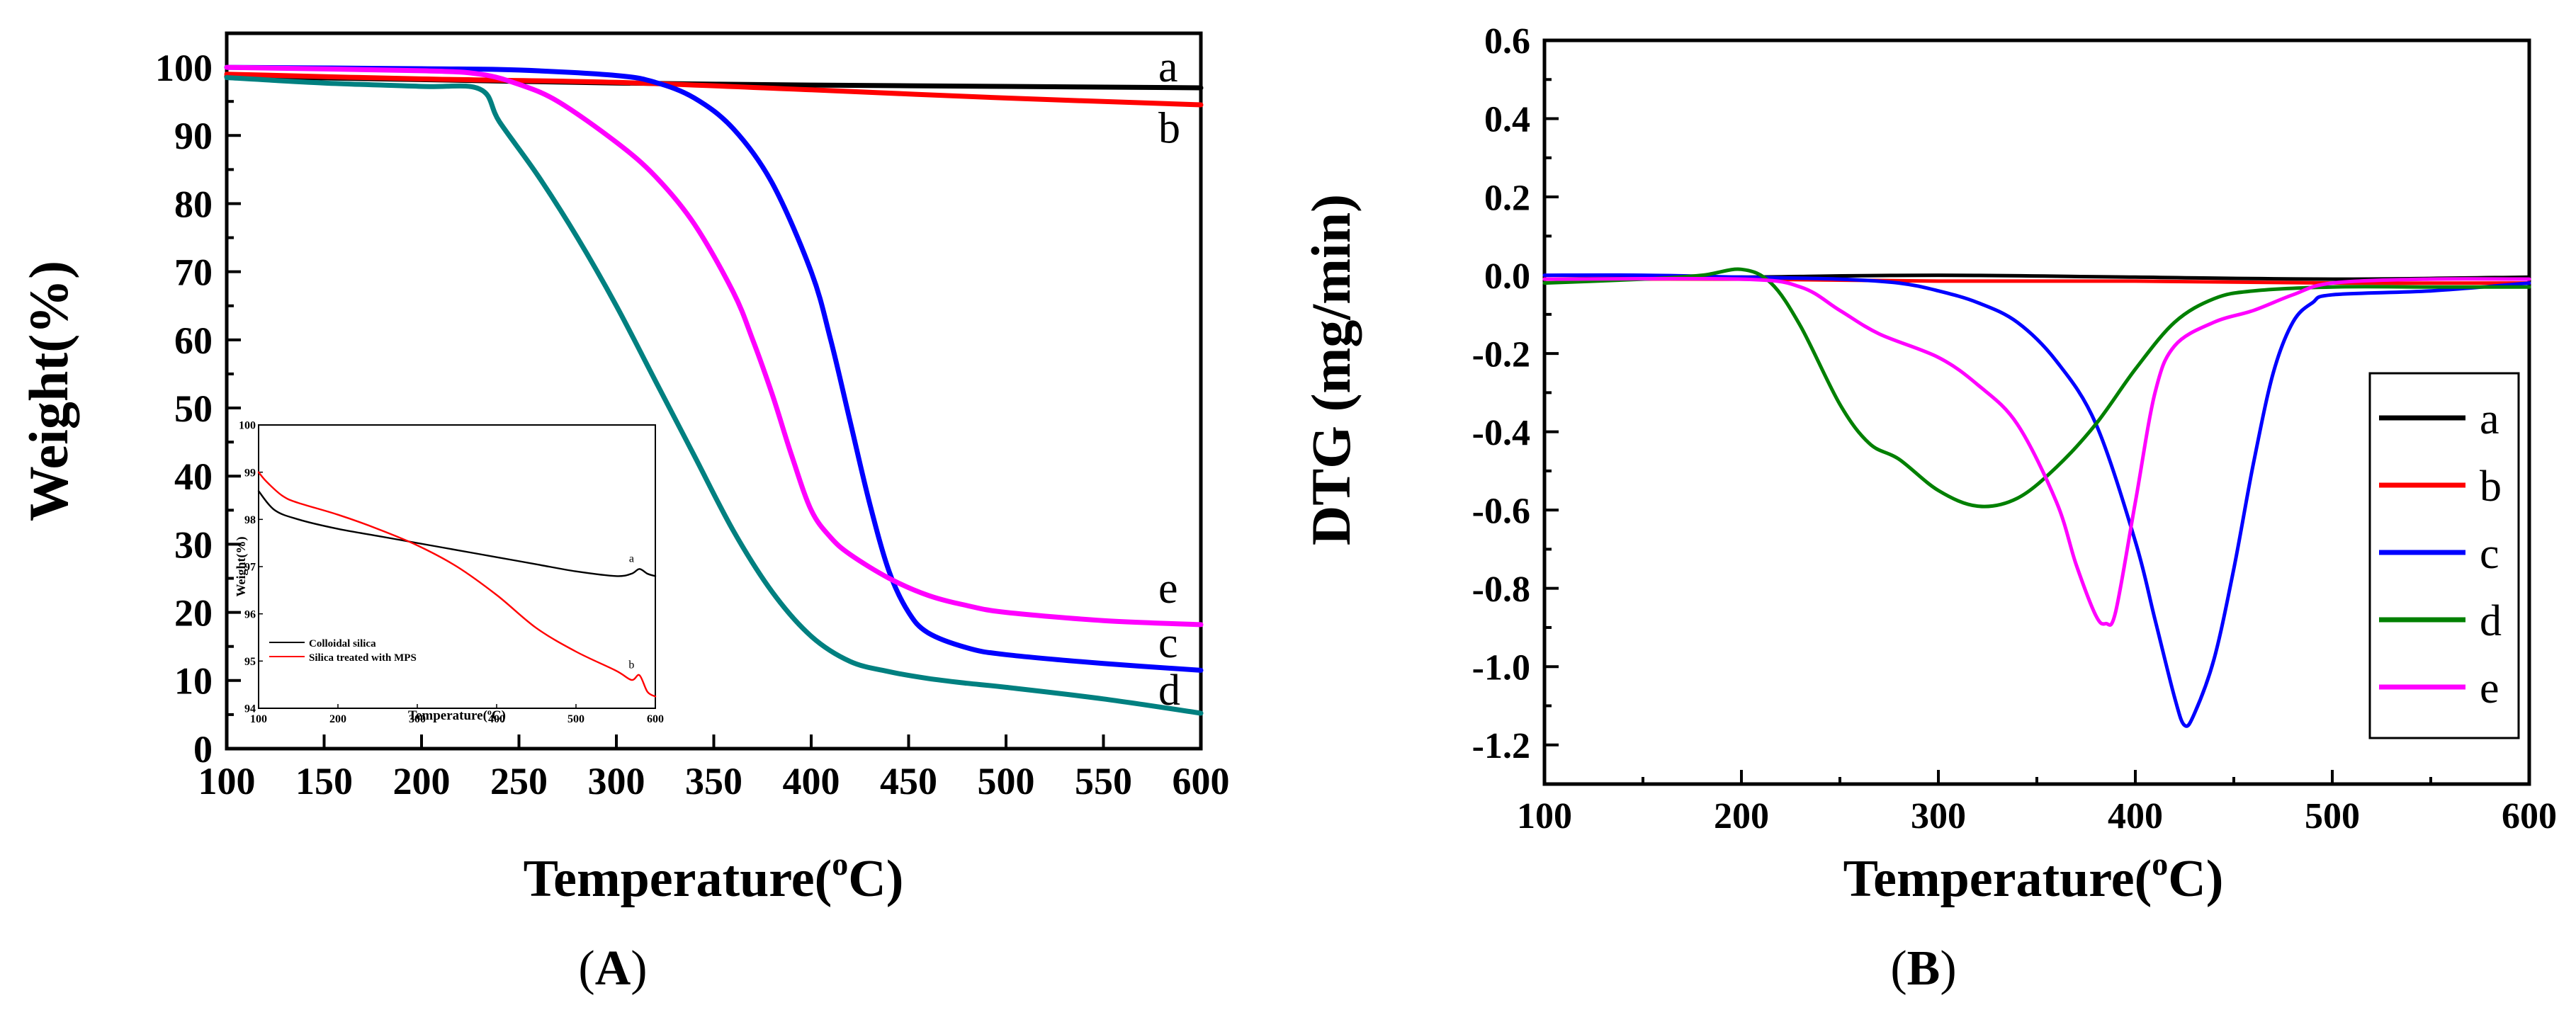 The width and height of the screenshot is (2576, 1027). Describe the element at coordinates (184, 68) in the screenshot. I see `panel-a-y-tick-label: 100` at that location.